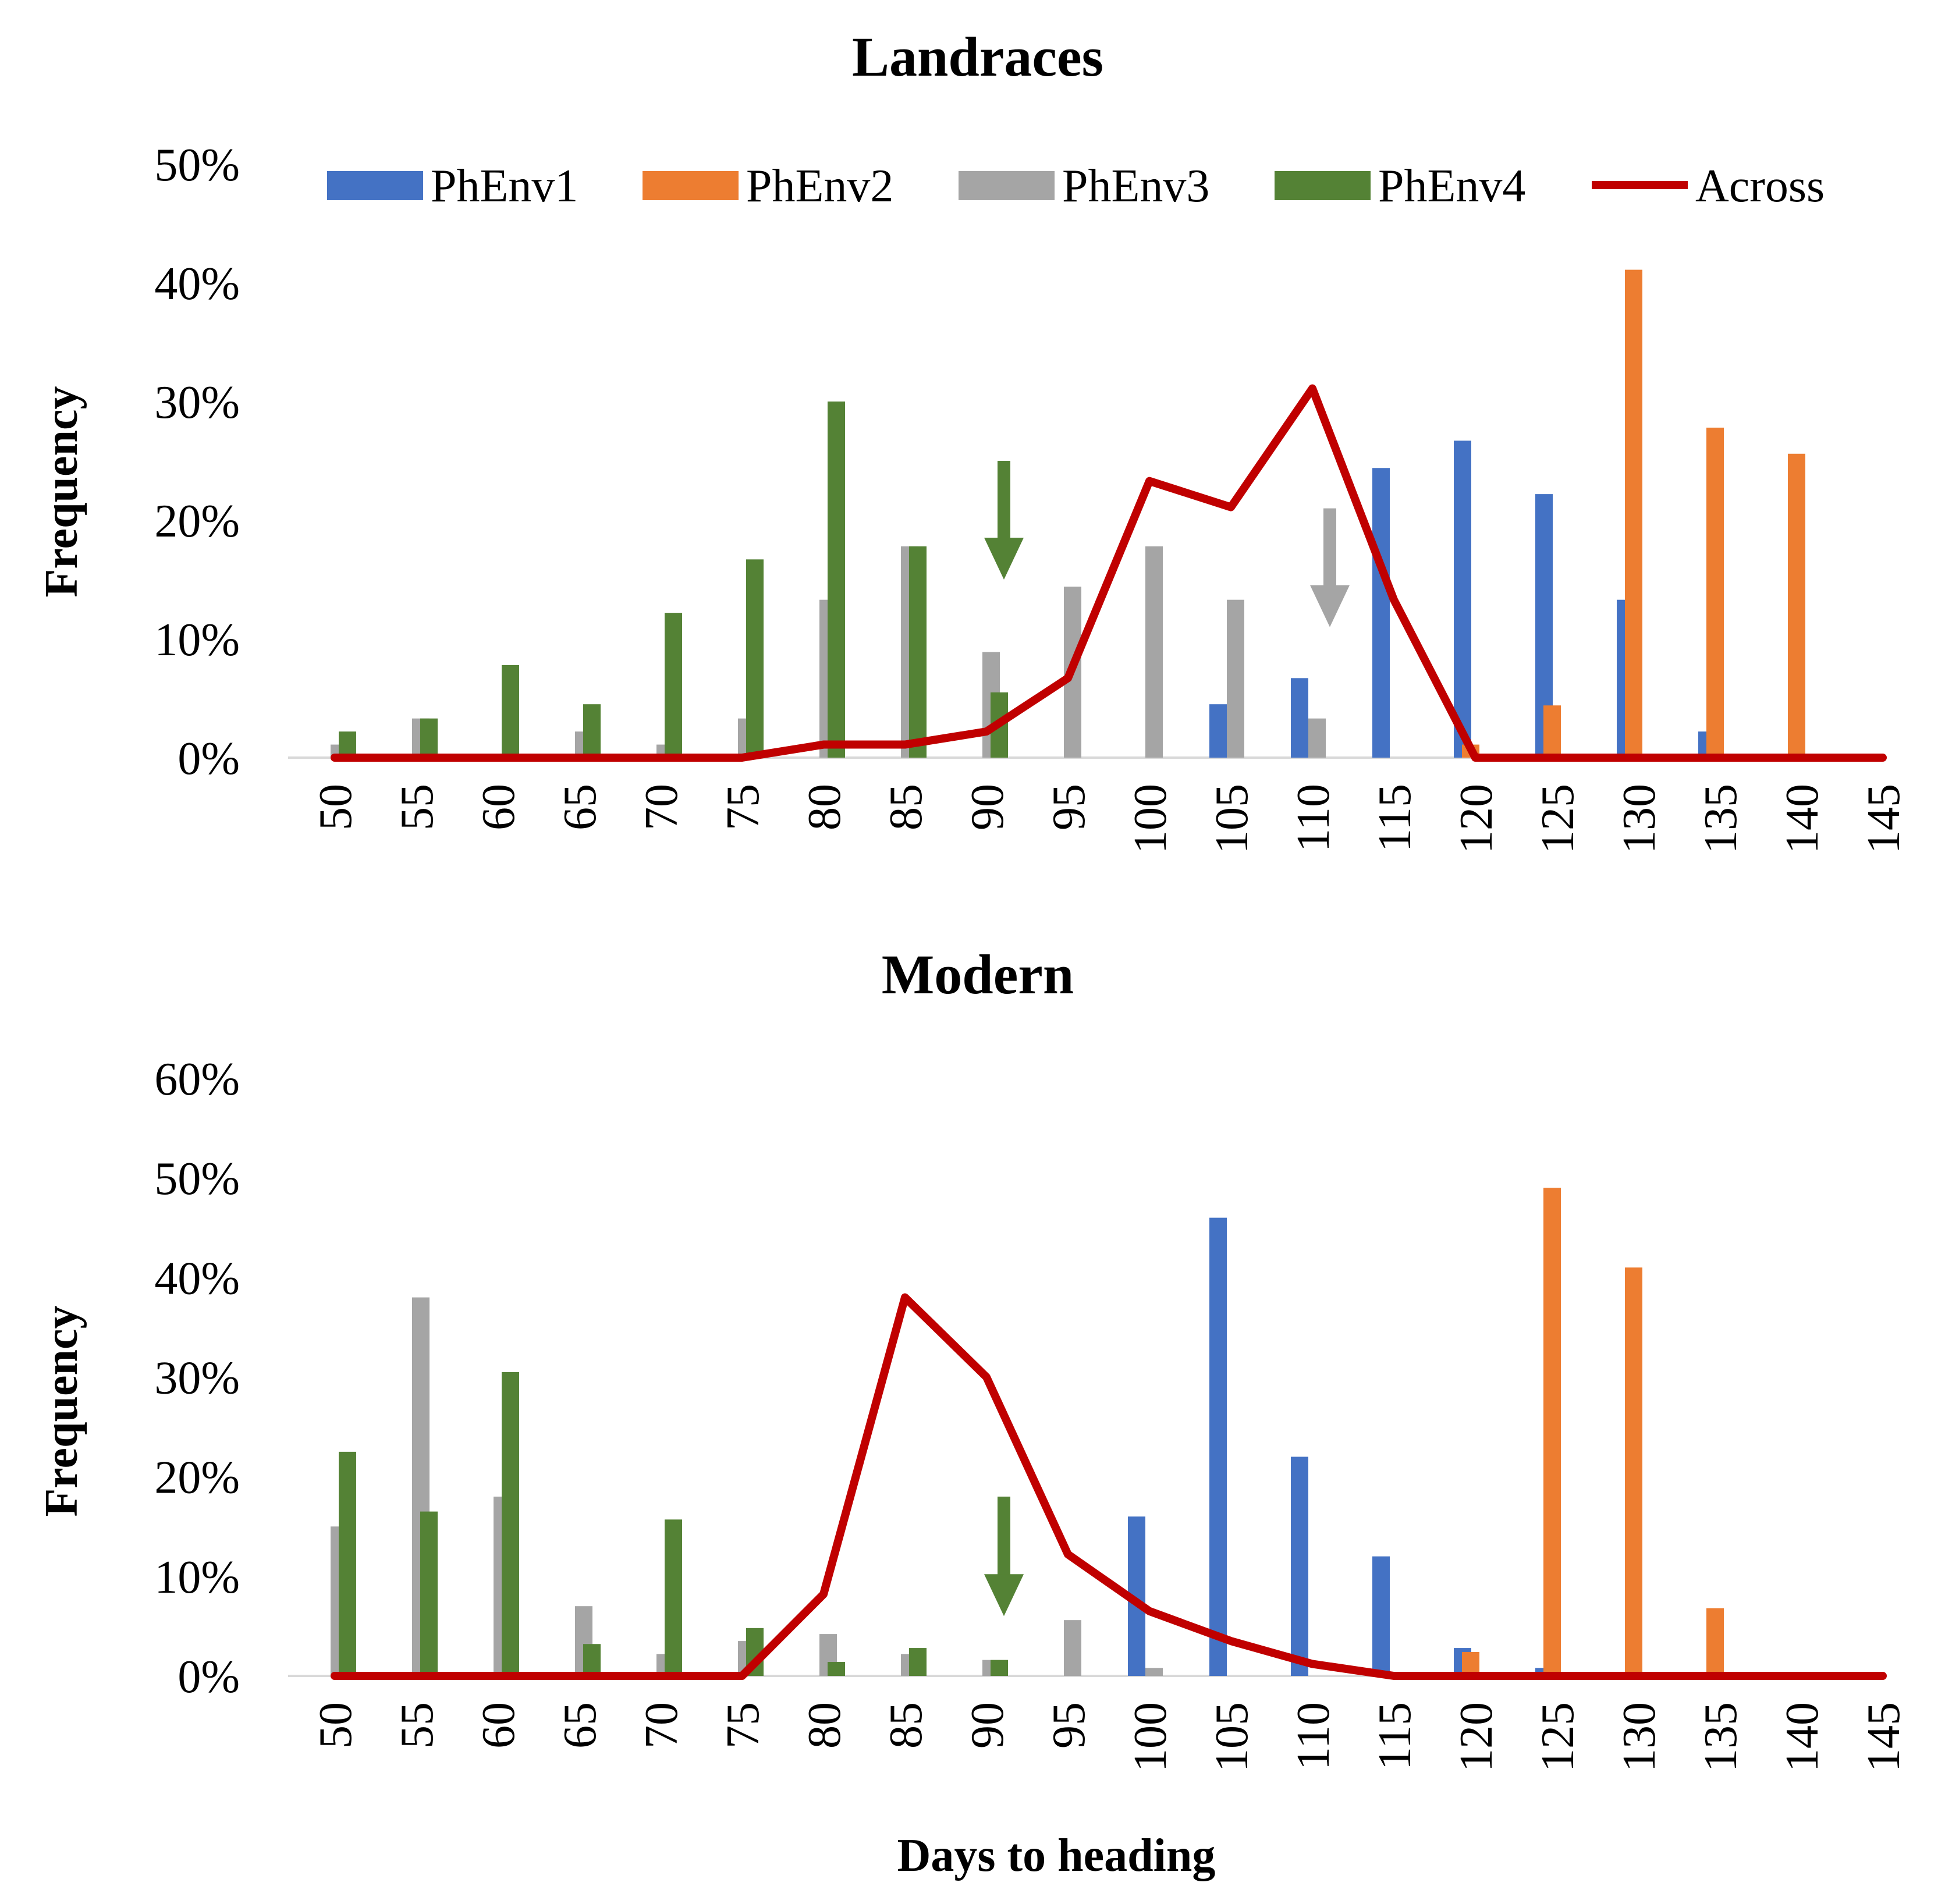 This screenshot has height=1904, width=1945. What do you see at coordinates (1004, 520) in the screenshot?
I see `arrow-phenv4` at bounding box center [1004, 520].